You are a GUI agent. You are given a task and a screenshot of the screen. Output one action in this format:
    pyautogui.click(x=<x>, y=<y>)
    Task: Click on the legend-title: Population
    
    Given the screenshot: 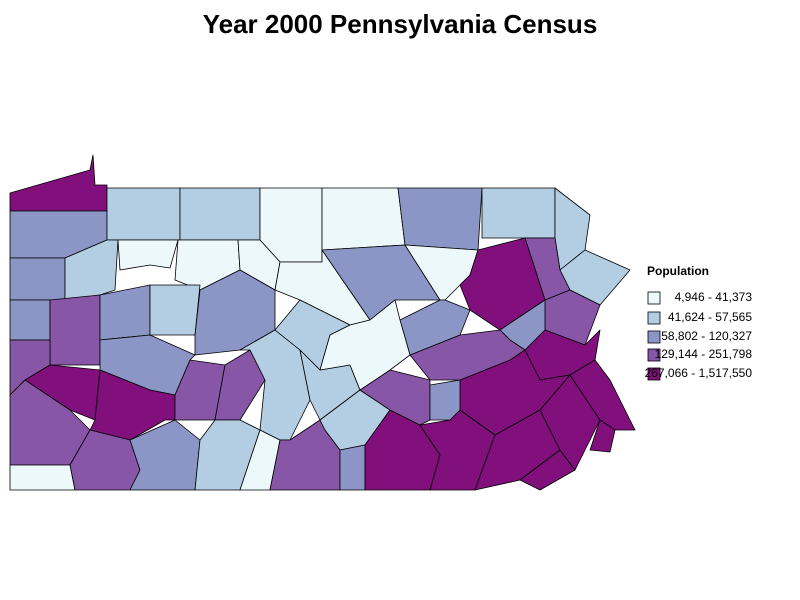 What is the action you would take?
    pyautogui.click(x=678, y=271)
    